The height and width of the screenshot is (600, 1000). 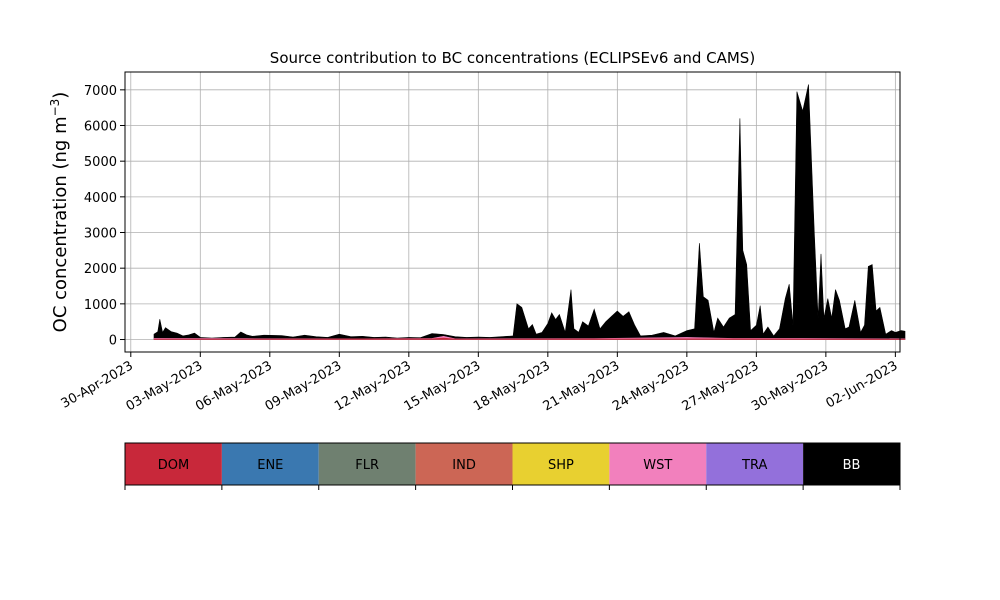 What do you see at coordinates (373, 386) in the screenshot?
I see `x-tick-label: 12-May-2023` at bounding box center [373, 386].